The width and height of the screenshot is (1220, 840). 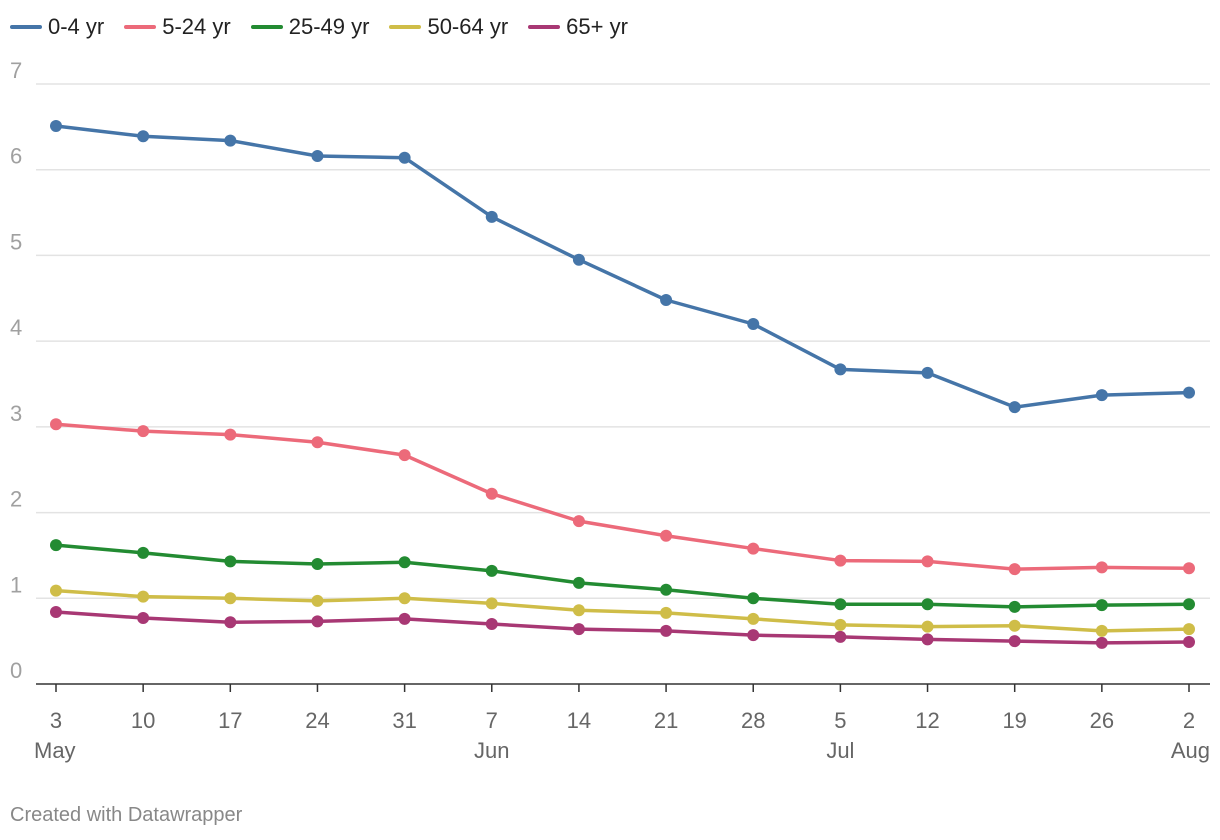 I want to click on legend-label: 50-64 yr, so click(x=468, y=26).